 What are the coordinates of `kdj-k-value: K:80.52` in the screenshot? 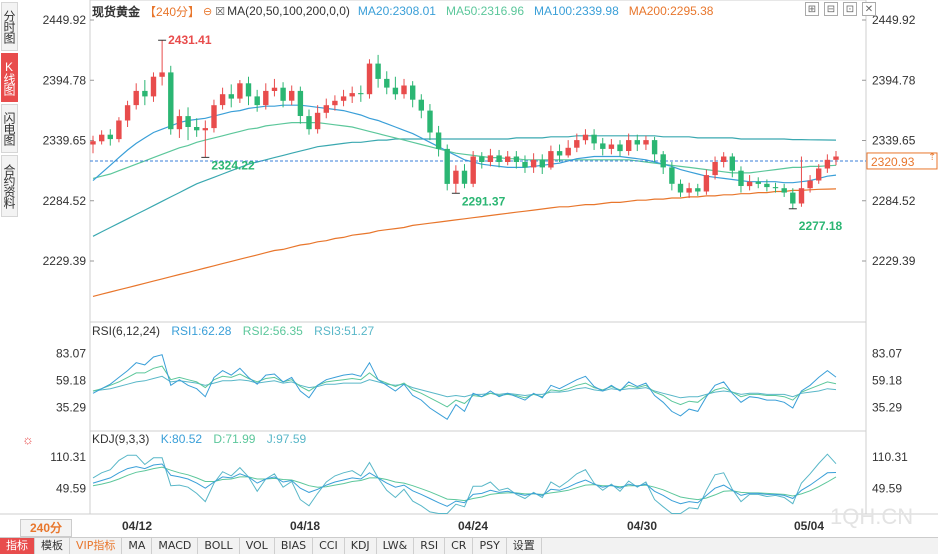 It's located at (181, 439).